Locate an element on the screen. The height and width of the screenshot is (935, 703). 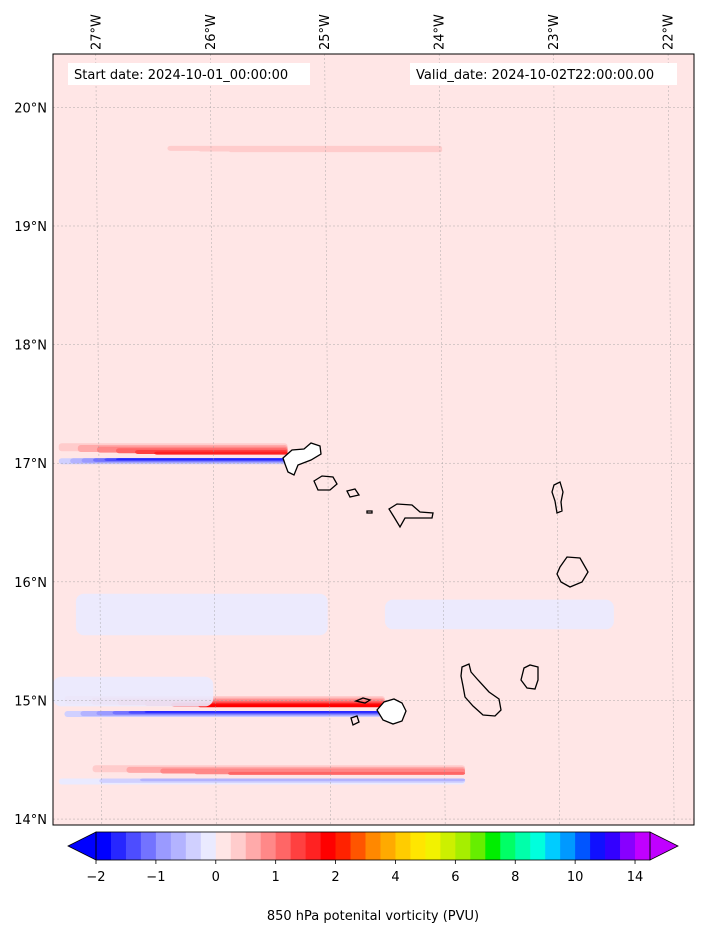
colorbar-tick-label: 14 is located at coordinates (635, 877).